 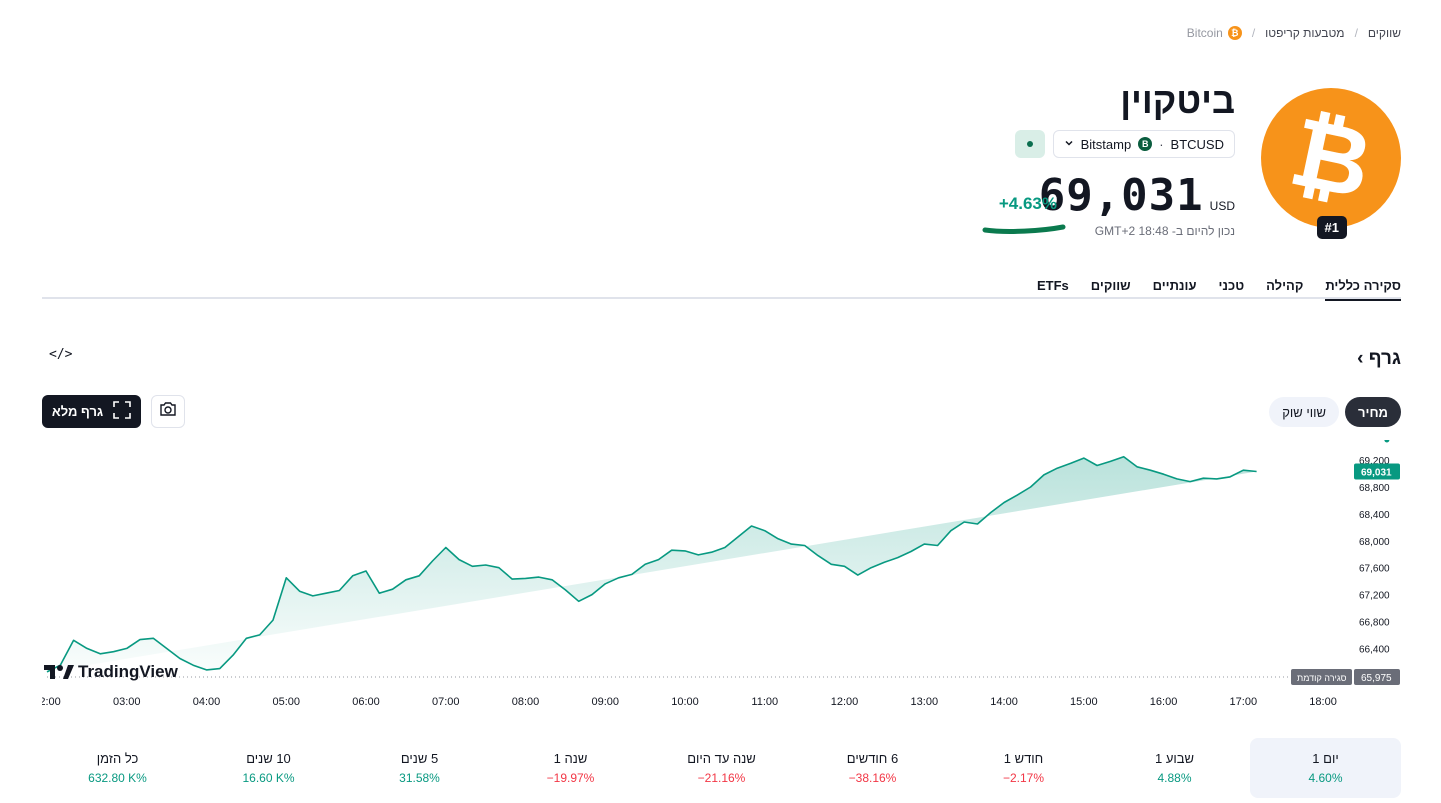 I want to click on chart-mode-toggle: מחיר שווי שוק, so click(x=1335, y=412).